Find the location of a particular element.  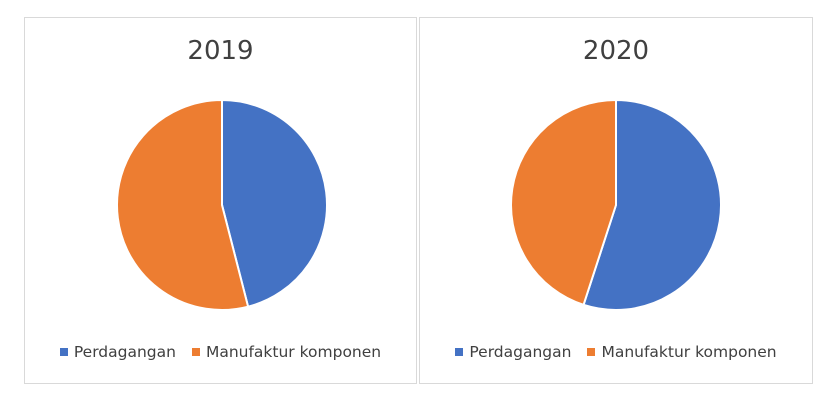

chart-title: 2019 is located at coordinates (220, 51).